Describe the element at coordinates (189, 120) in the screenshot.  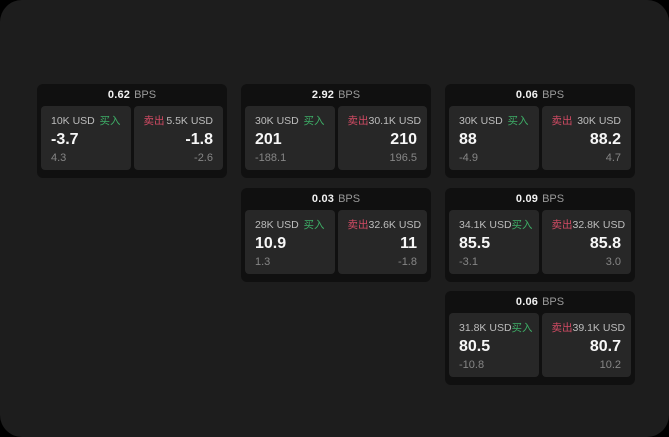
I see `sell-amount: 5.5K USD` at that location.